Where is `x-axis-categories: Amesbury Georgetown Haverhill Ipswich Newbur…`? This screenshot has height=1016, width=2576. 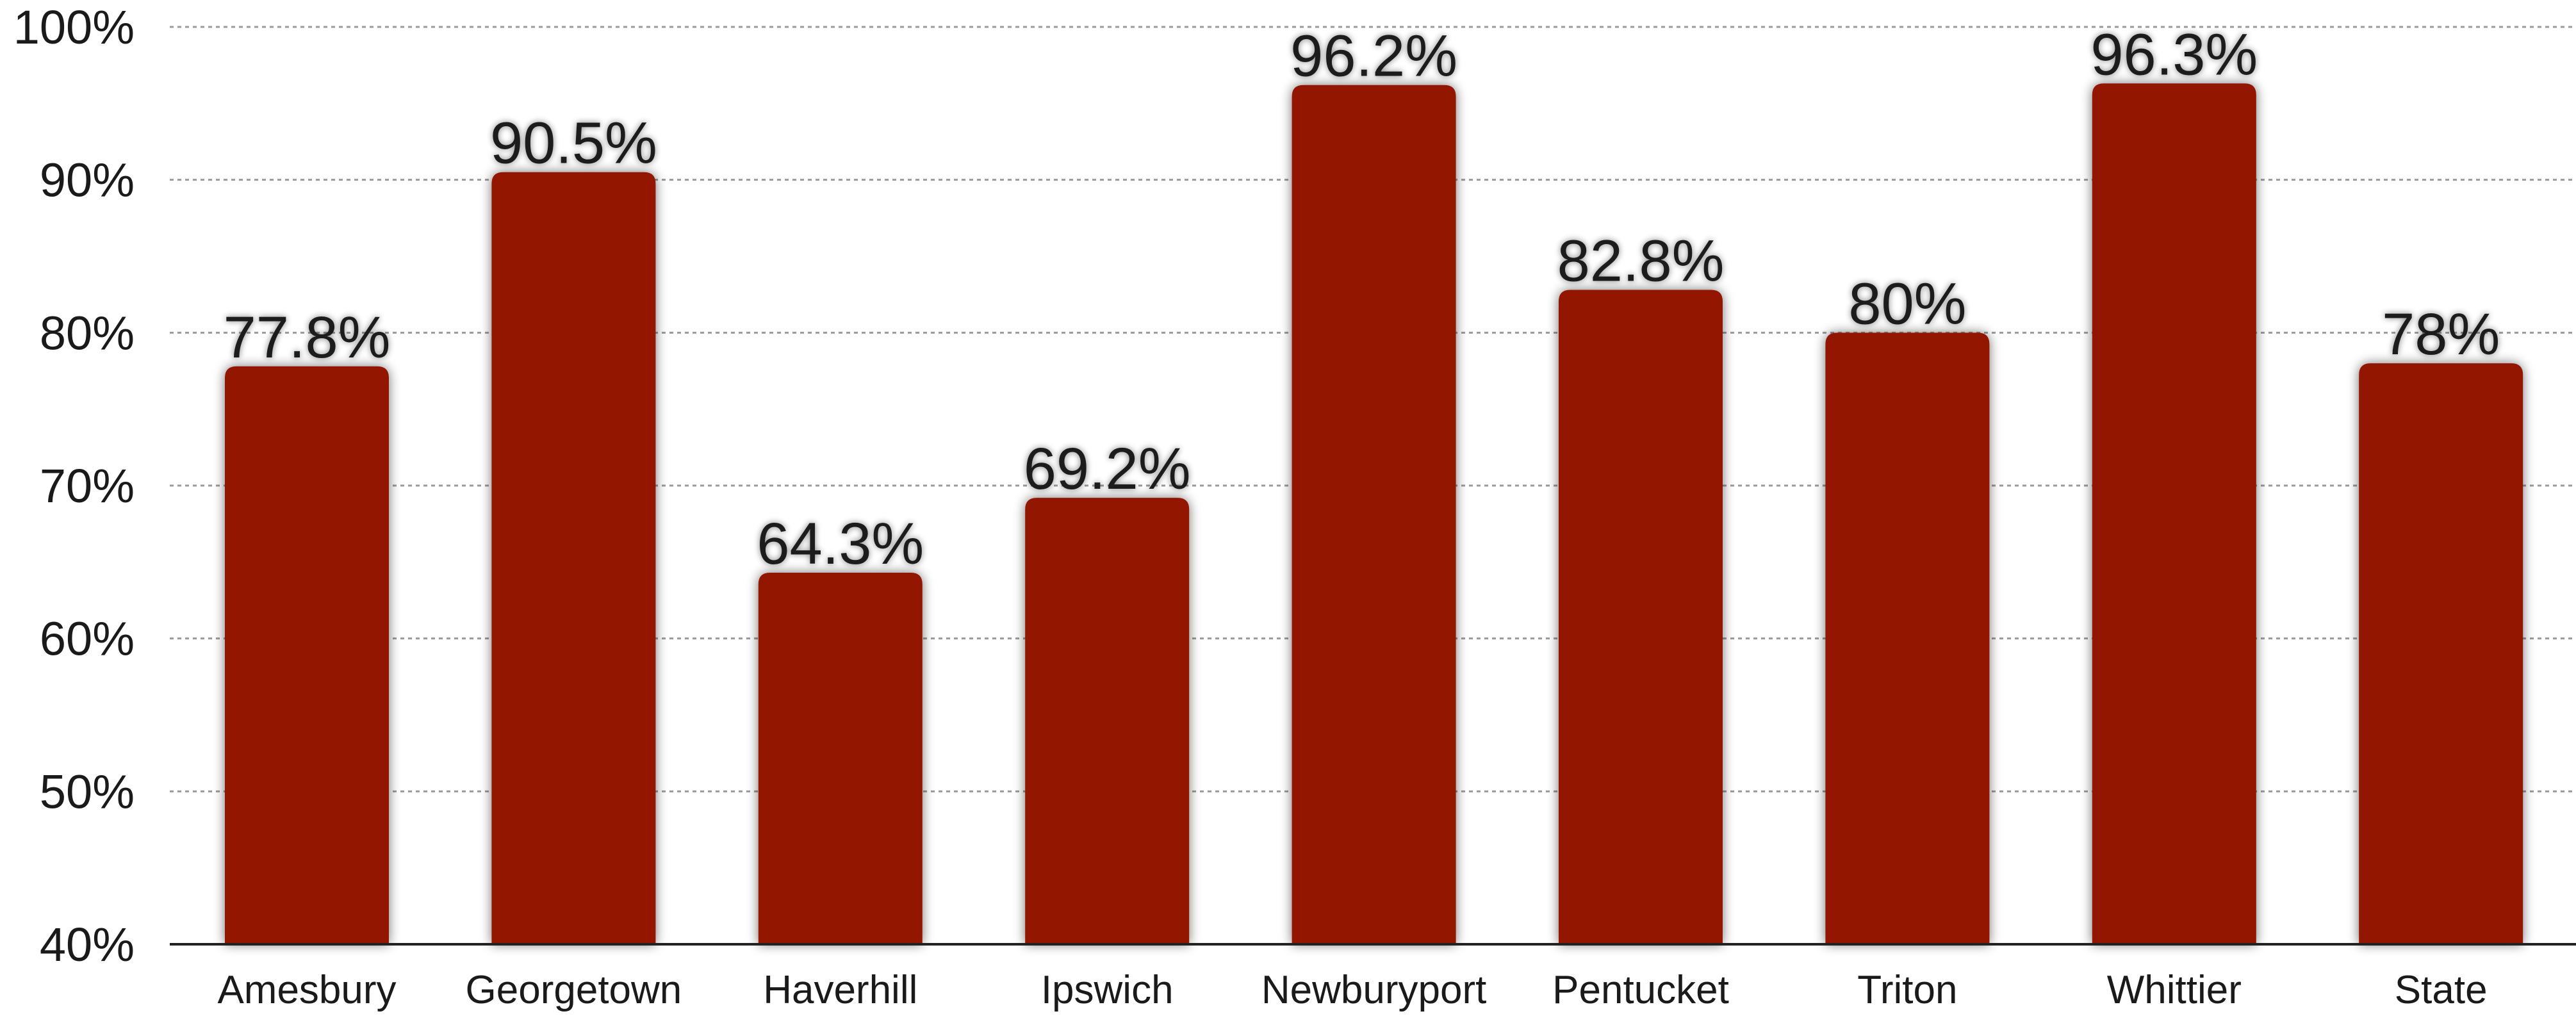 x-axis-categories: Amesbury Georgetown Haverhill Ipswich Newbur… is located at coordinates (1352, 990).